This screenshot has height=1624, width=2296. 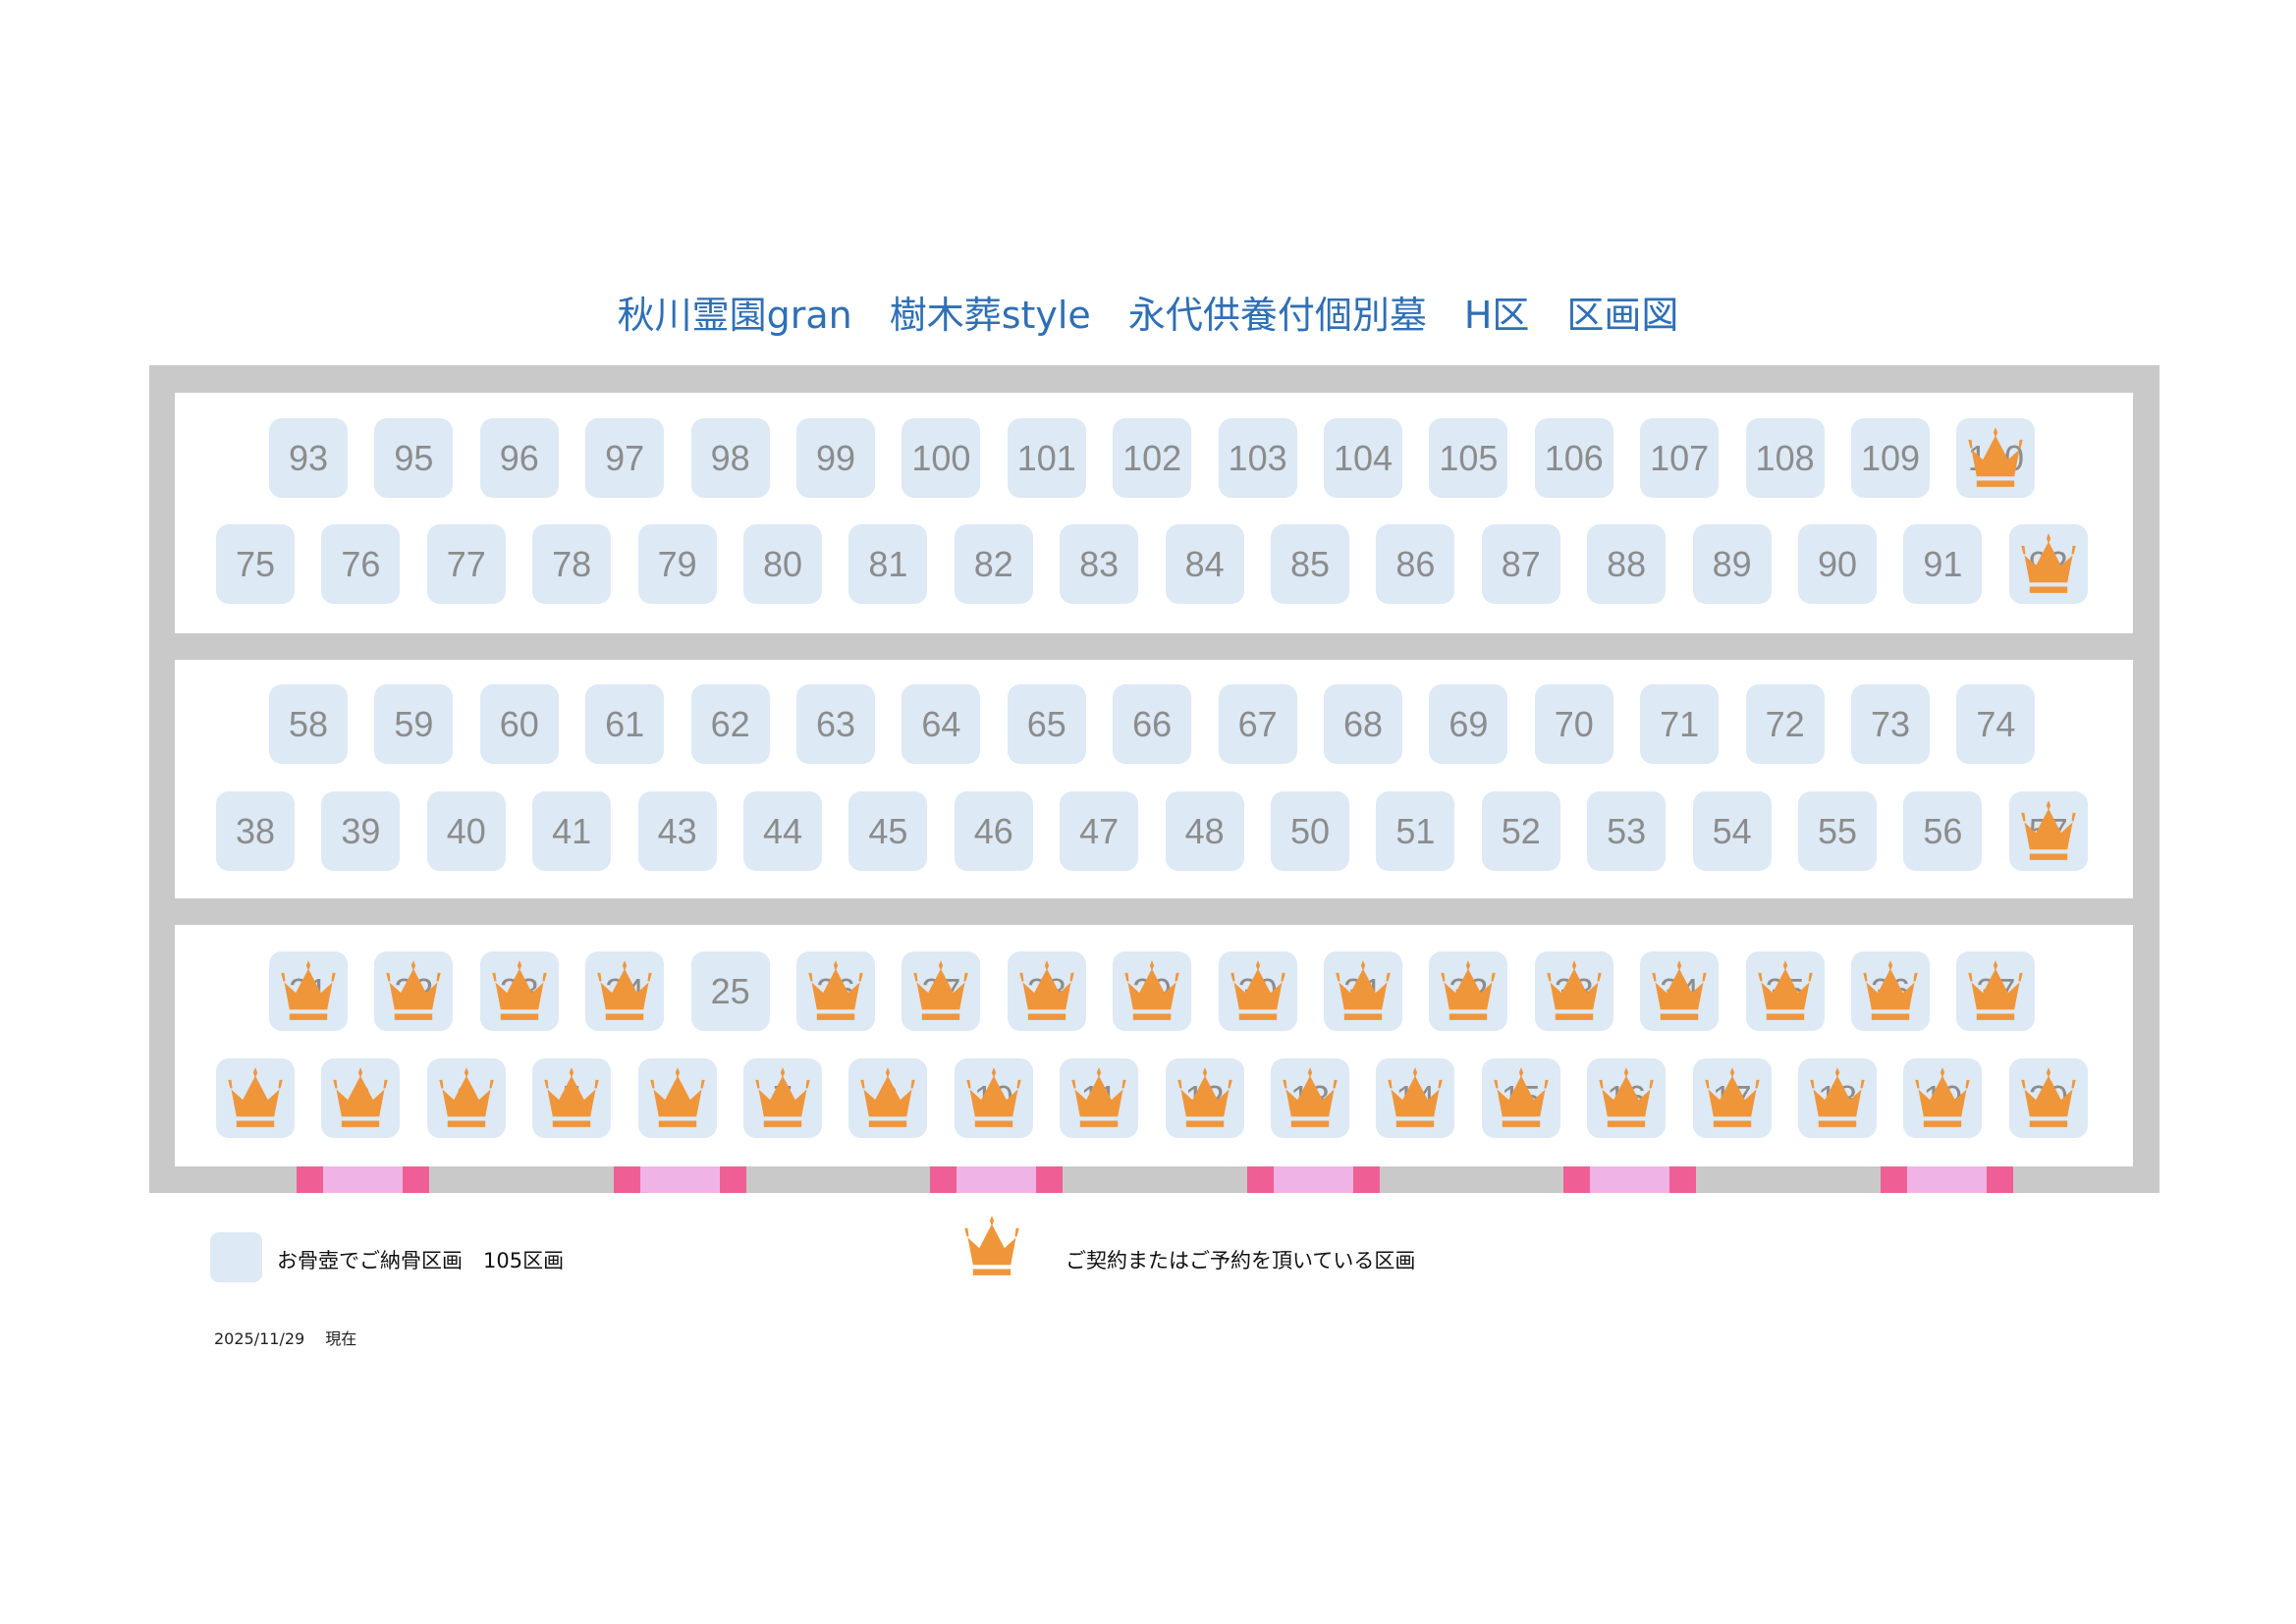 I want to click on plot-available: 83, so click(x=1099, y=564).